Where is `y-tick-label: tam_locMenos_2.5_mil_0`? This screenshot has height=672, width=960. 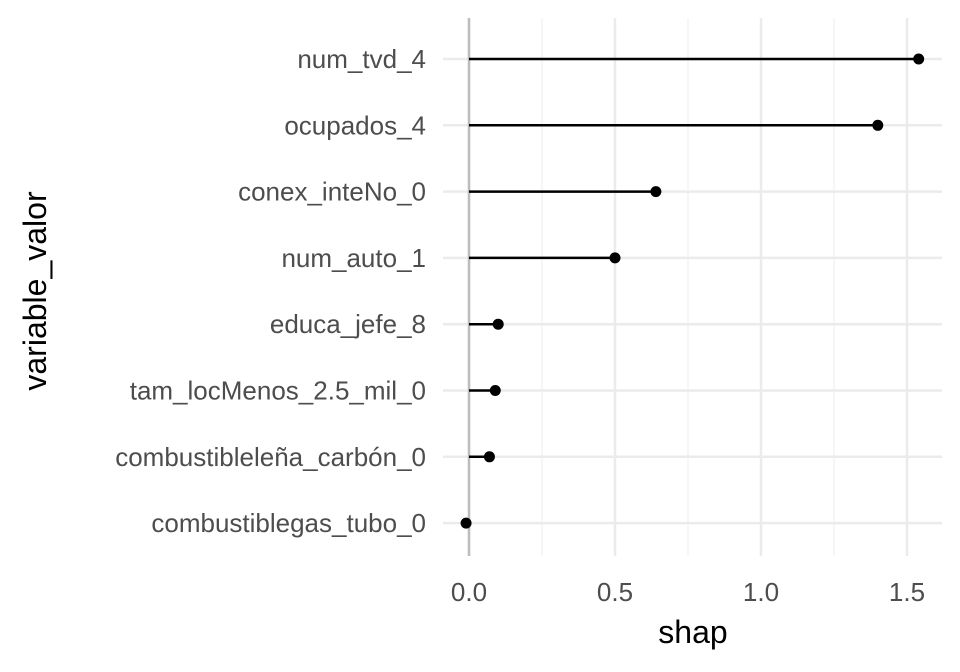
y-tick-label: tam_locMenos_2.5_mil_0 is located at coordinates (278, 391).